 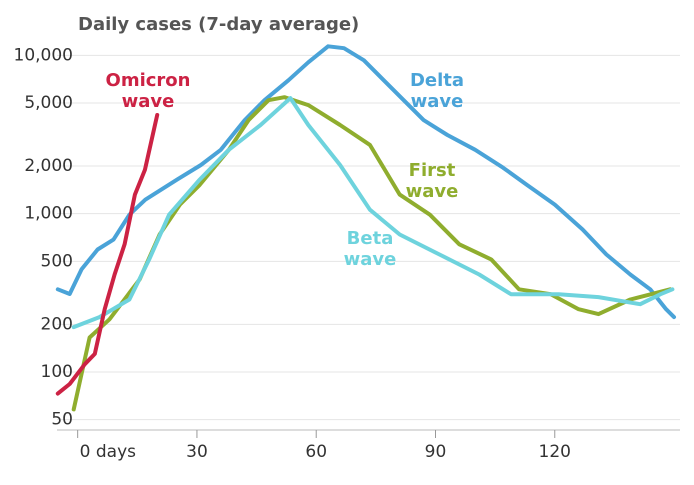 I want to click on y-tick-label: 200, so click(x=57, y=324).